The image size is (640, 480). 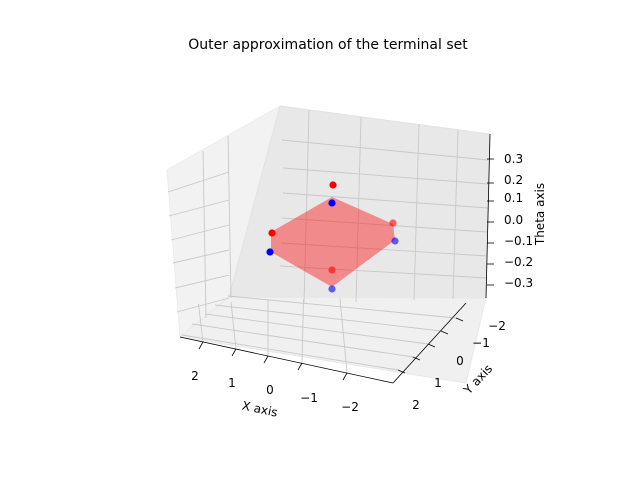 I want to click on y-tick-label: −2, so click(x=497, y=326).